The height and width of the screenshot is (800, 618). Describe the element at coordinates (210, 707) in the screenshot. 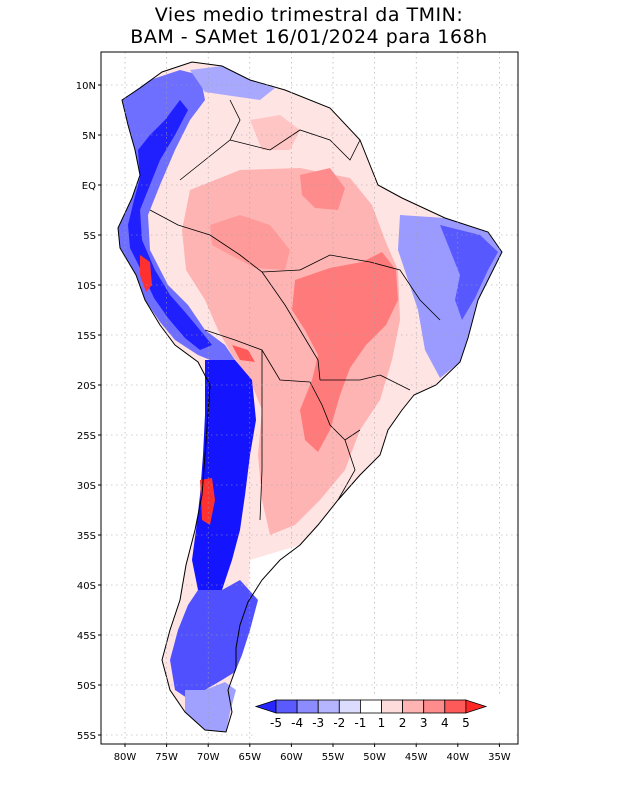

I see `light-cold-anomaly-patagonia` at that location.